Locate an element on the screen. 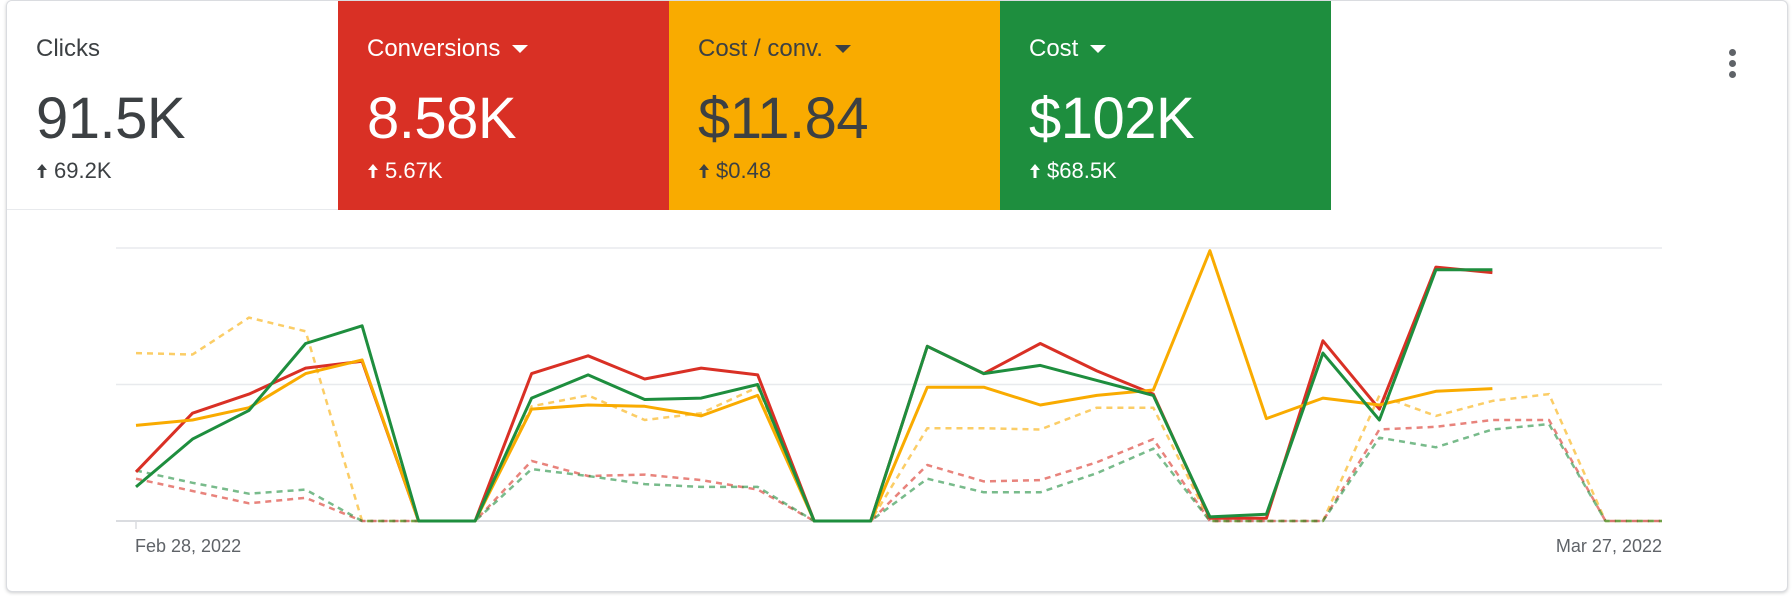  x-tick-label-start: Feb 28, 2022 is located at coordinates (188, 546).